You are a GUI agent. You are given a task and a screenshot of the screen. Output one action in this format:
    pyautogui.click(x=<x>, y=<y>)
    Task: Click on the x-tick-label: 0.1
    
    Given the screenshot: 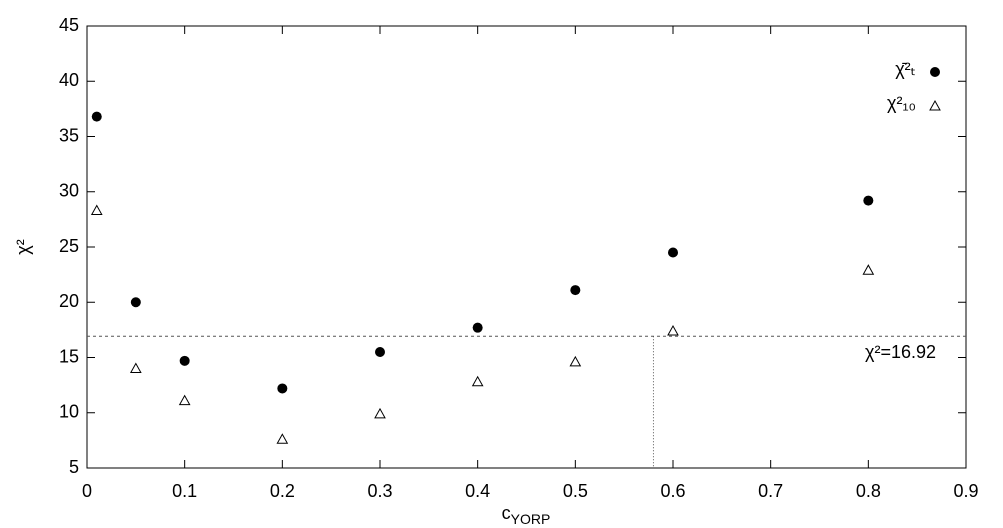 What is the action you would take?
    pyautogui.click(x=184, y=491)
    